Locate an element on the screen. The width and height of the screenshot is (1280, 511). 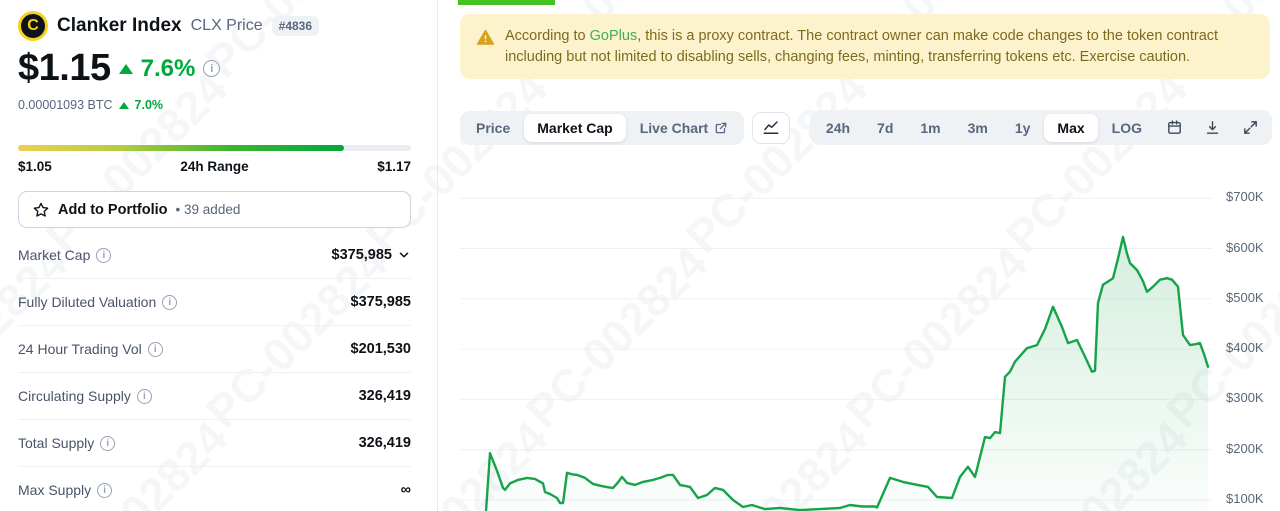
stat-row-market-cap: Market Cap $375,985 is located at coordinates (214, 255).